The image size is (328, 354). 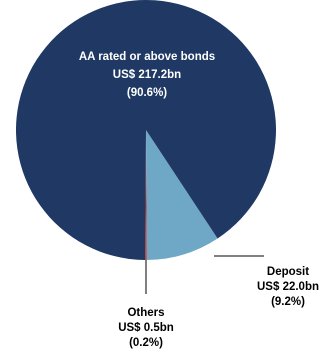 I want to click on slice-label-aa-name: AA rated or above bonds, so click(x=147, y=57).